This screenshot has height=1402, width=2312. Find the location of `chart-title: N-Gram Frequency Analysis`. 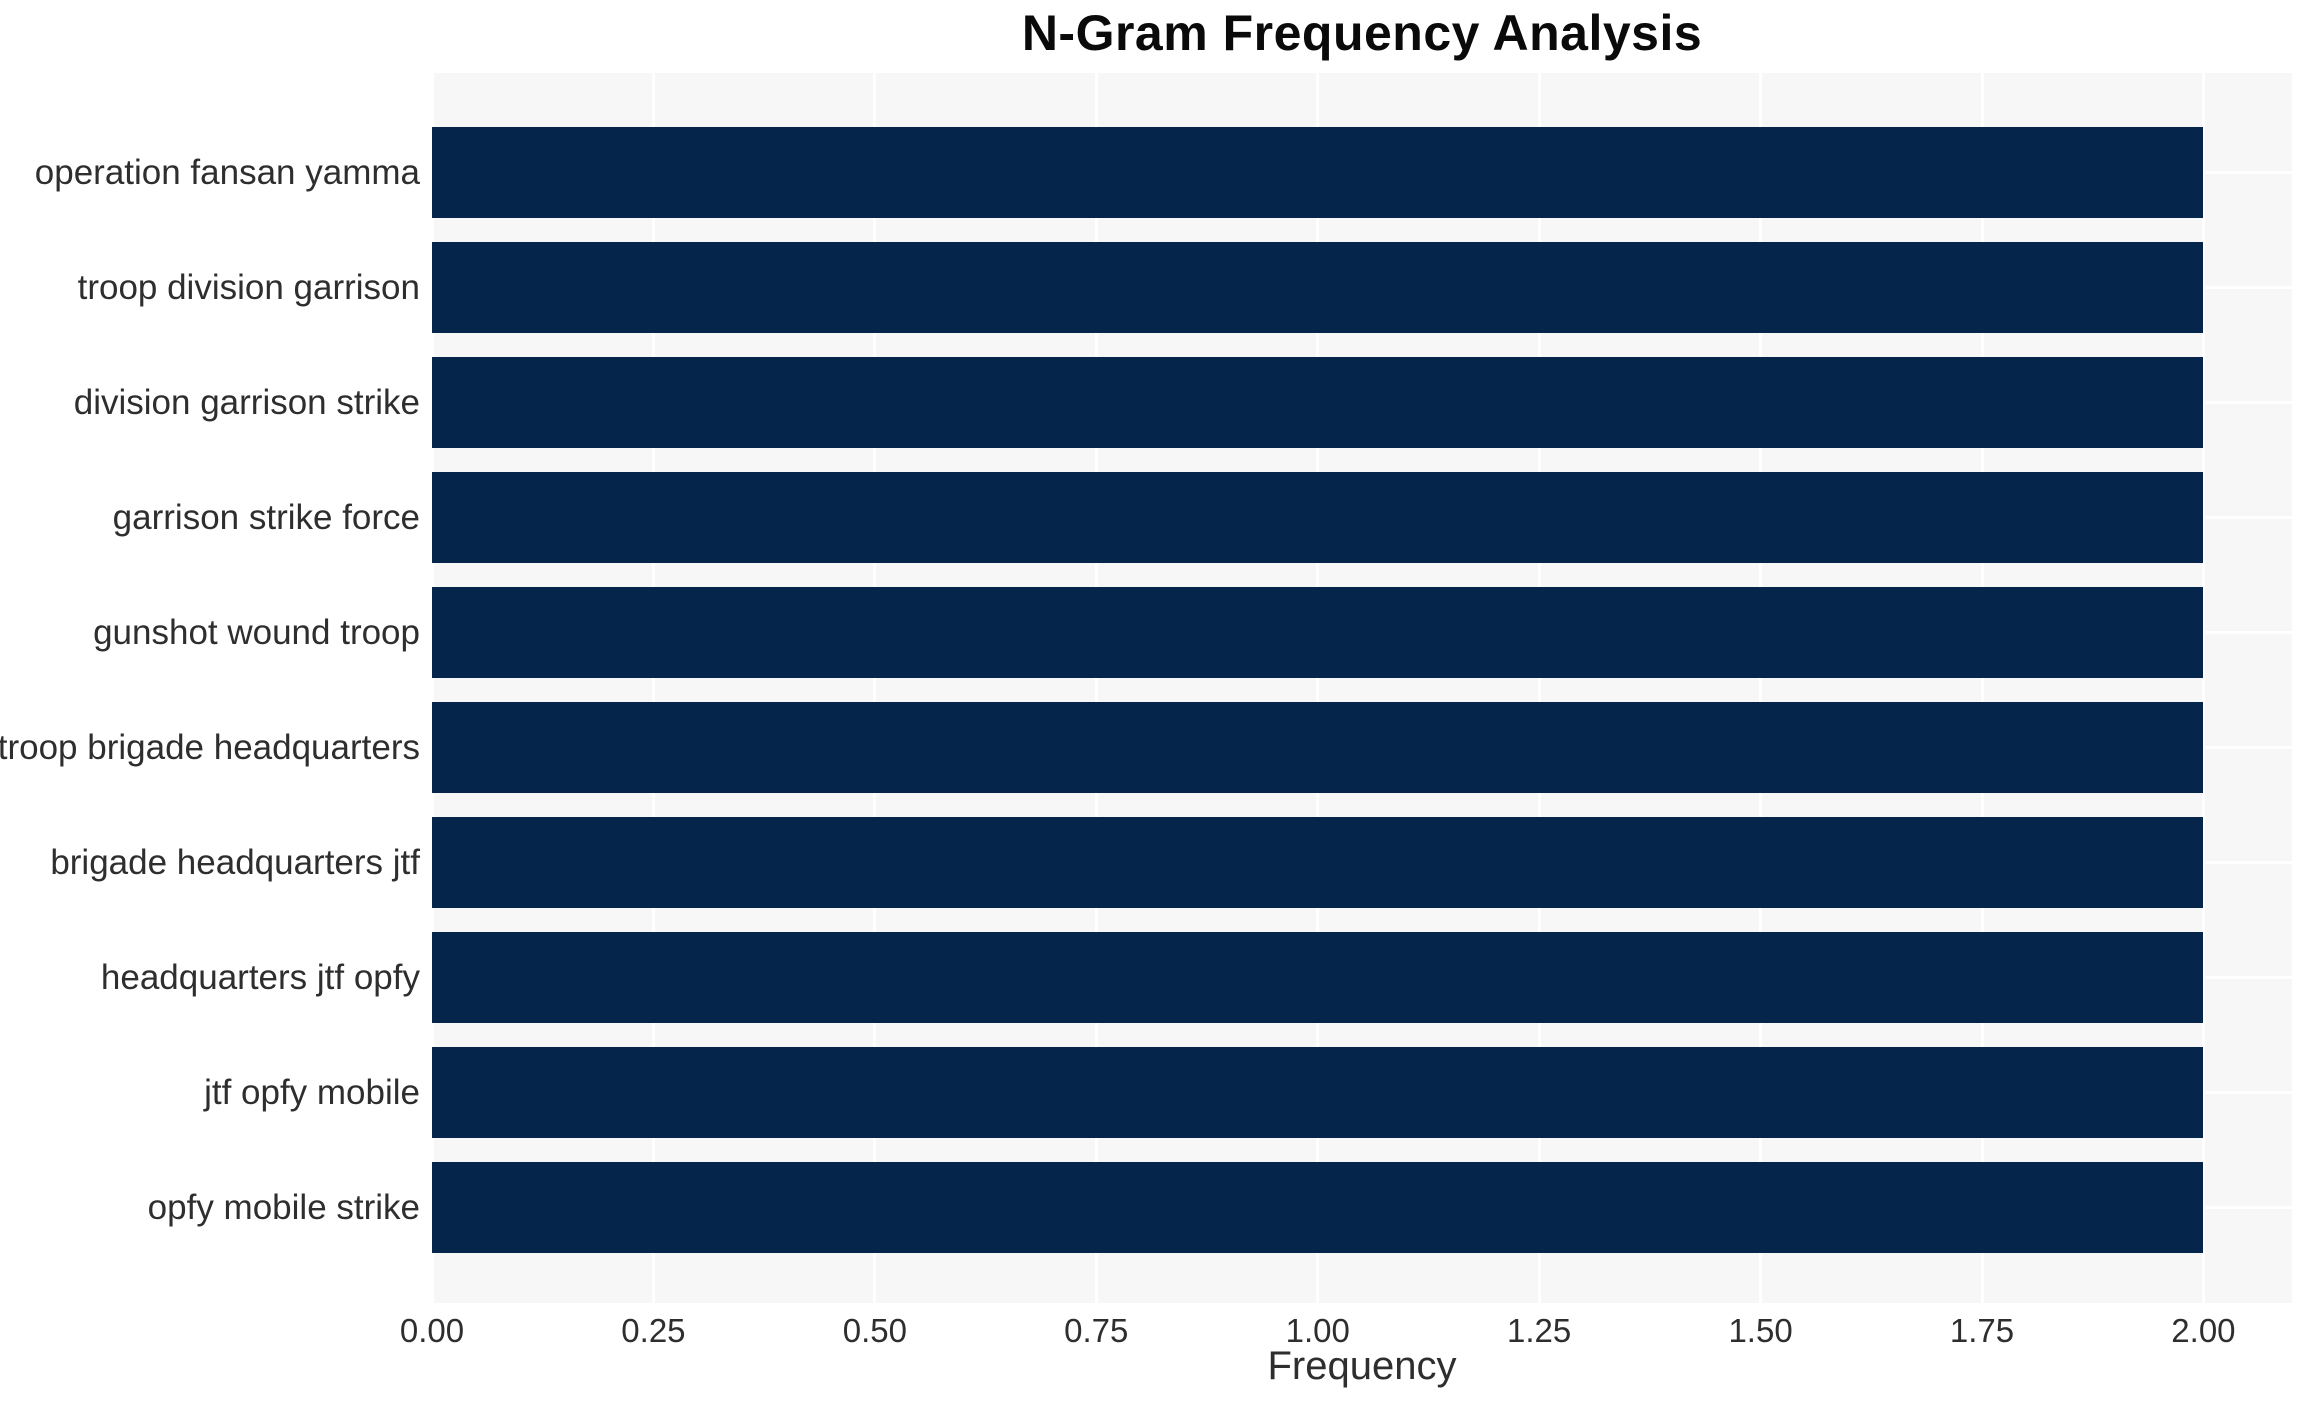

chart-title: N-Gram Frequency Analysis is located at coordinates (1362, 33).